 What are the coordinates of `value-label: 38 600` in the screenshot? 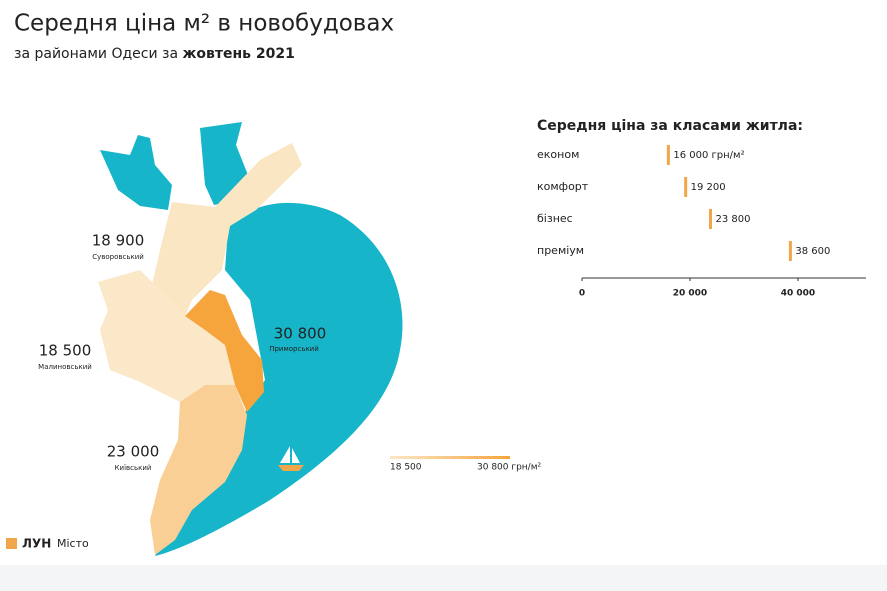 It's located at (812, 251).